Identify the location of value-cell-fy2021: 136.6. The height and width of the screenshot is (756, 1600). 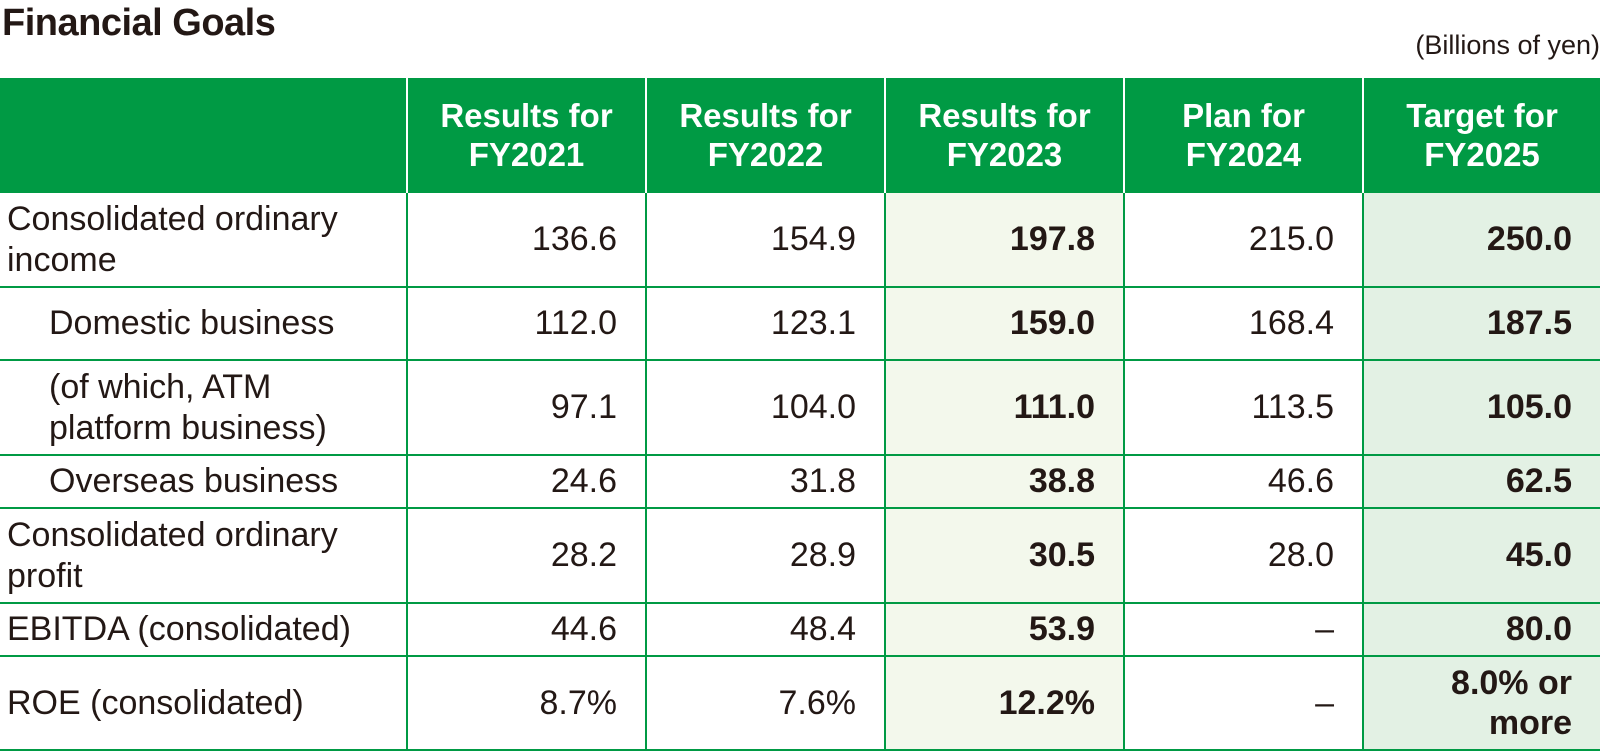
(526, 239).